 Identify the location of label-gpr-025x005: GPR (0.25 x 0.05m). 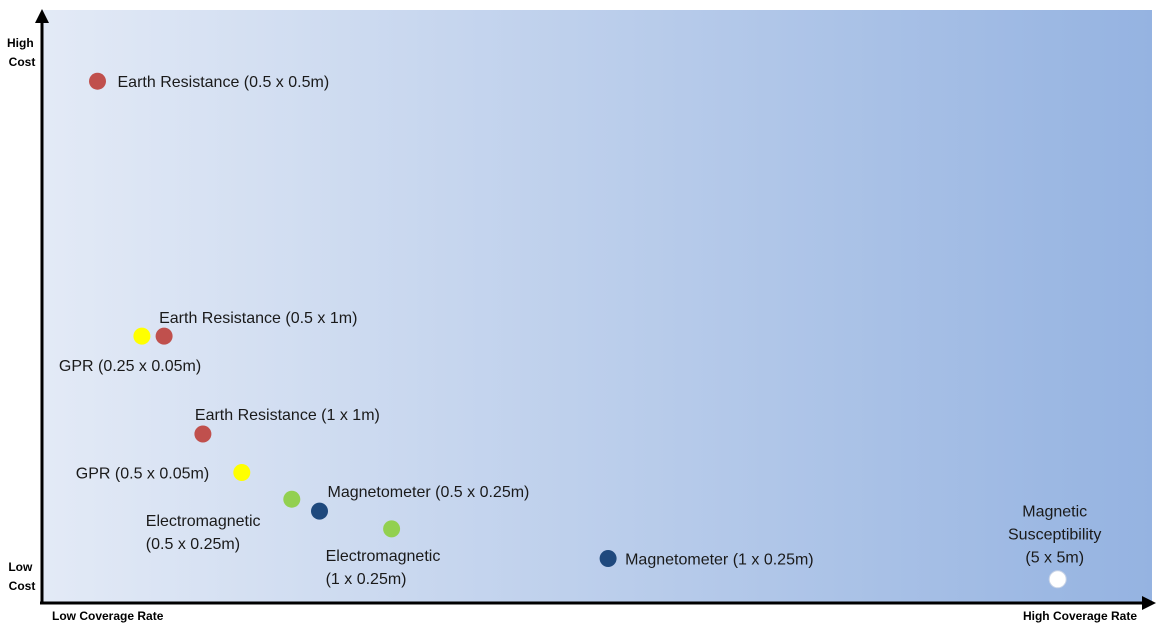
(130, 366).